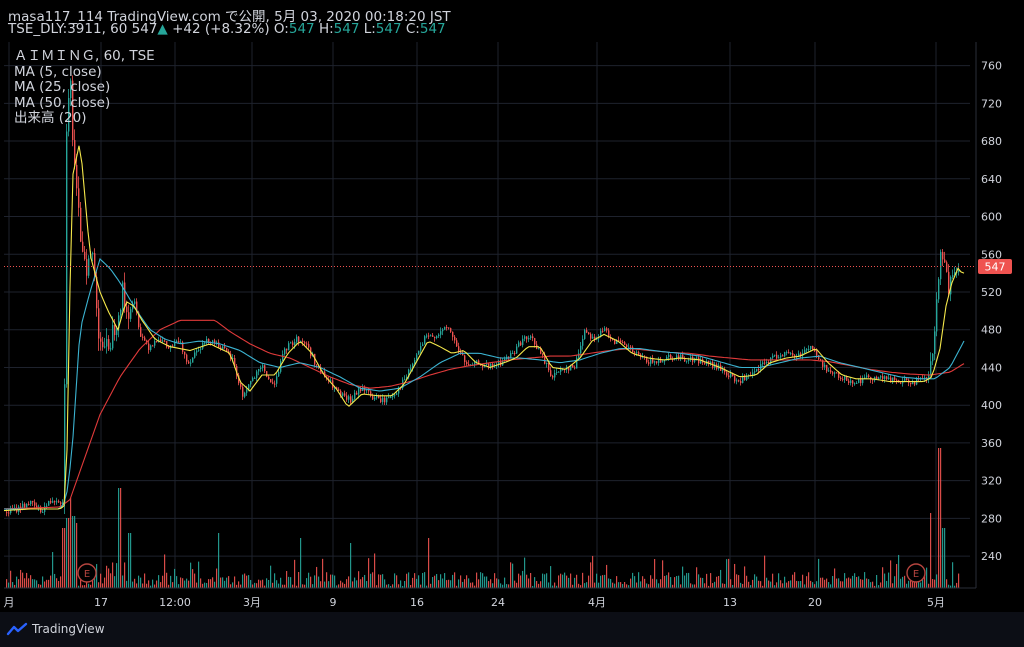  Describe the element at coordinates (490, 598) in the screenshot. I see `time-axis: 月 17 12:00 3月 9 16 24 4月 13 20 5月` at that location.